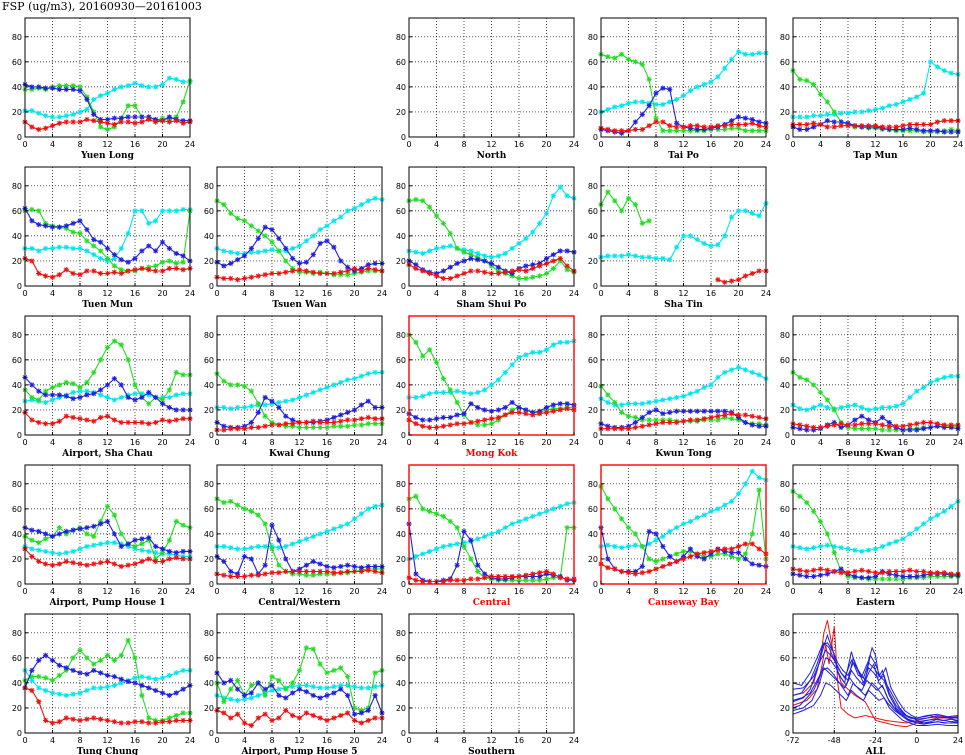 The height and width of the screenshot is (755, 965). What do you see at coordinates (271, 293) in the screenshot?
I see `x-tick-label: 8` at bounding box center [271, 293].